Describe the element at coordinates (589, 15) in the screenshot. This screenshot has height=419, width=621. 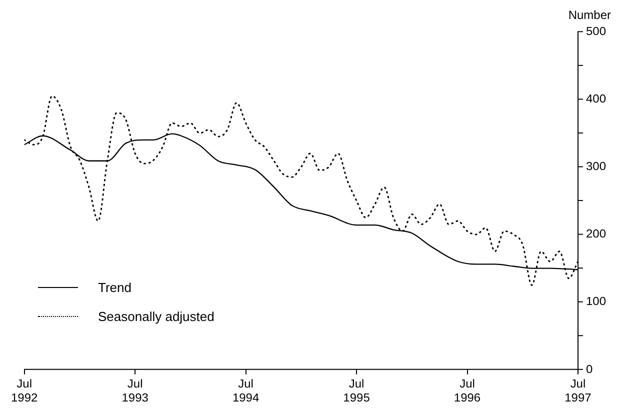
I see `y-axis-title: Number` at that location.